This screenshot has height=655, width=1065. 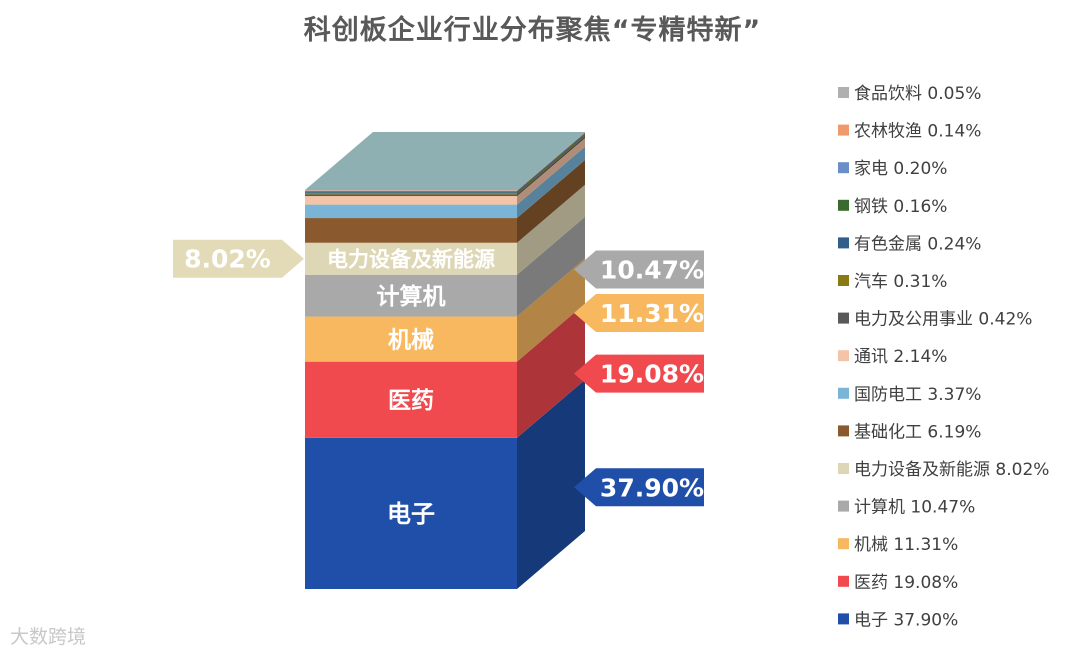 I want to click on bar-side-seg-6709827291d15c5e, so click(x=551, y=164).